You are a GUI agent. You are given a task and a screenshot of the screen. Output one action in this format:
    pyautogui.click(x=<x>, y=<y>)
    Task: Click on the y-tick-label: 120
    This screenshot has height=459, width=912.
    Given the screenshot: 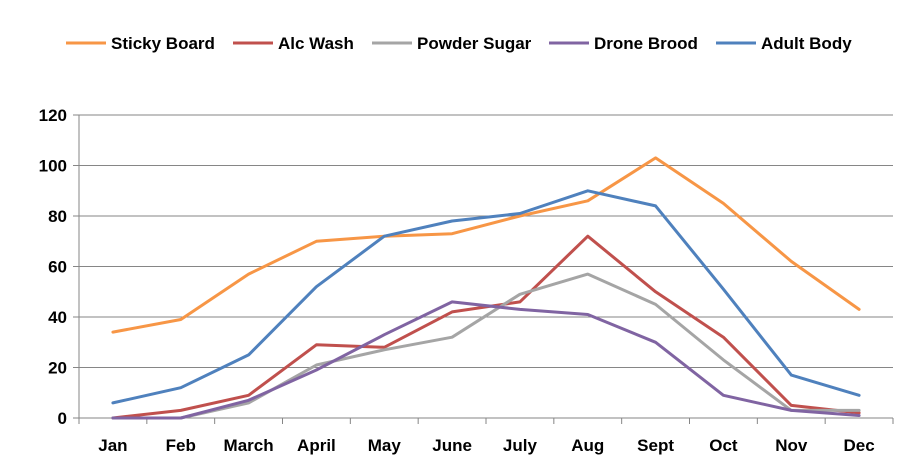 What is the action you would take?
    pyautogui.click(x=53, y=115)
    